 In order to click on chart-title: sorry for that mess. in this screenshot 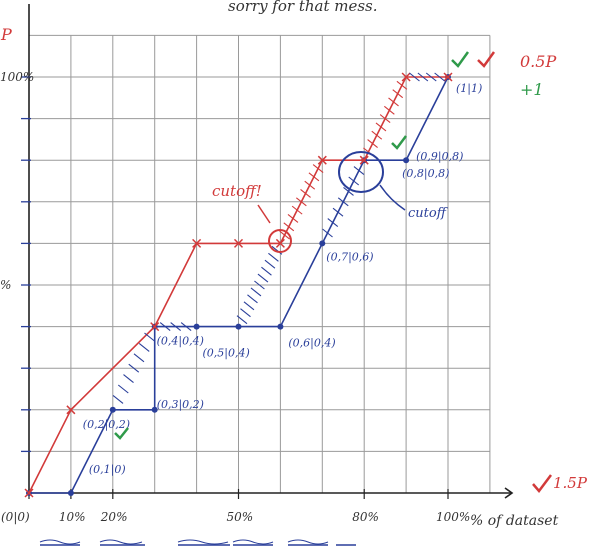, I will do `click(303, 7)`.